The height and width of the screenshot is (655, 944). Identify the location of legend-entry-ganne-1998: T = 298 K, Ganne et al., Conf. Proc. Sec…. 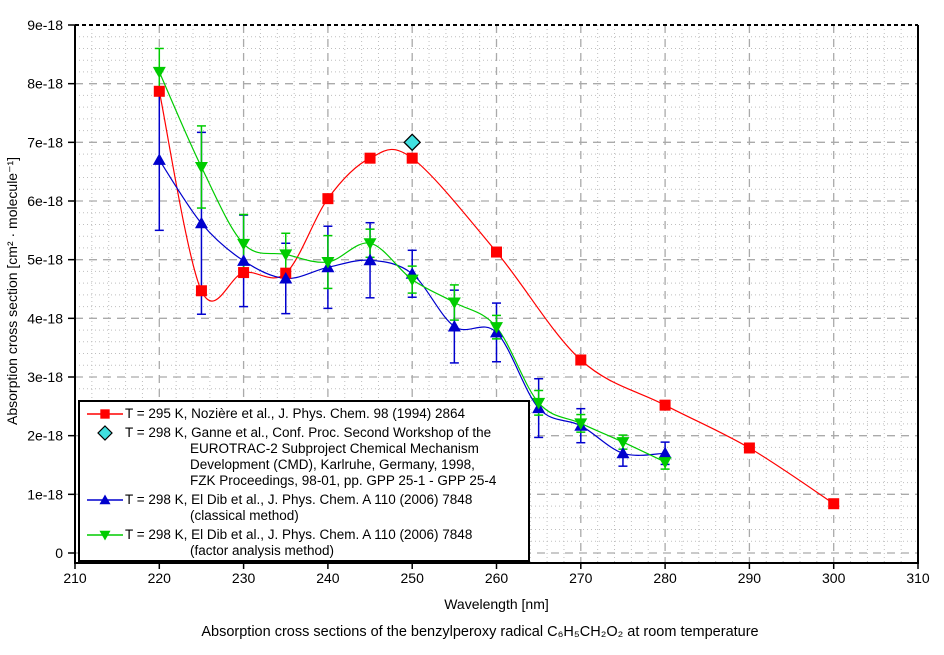
(306, 457).